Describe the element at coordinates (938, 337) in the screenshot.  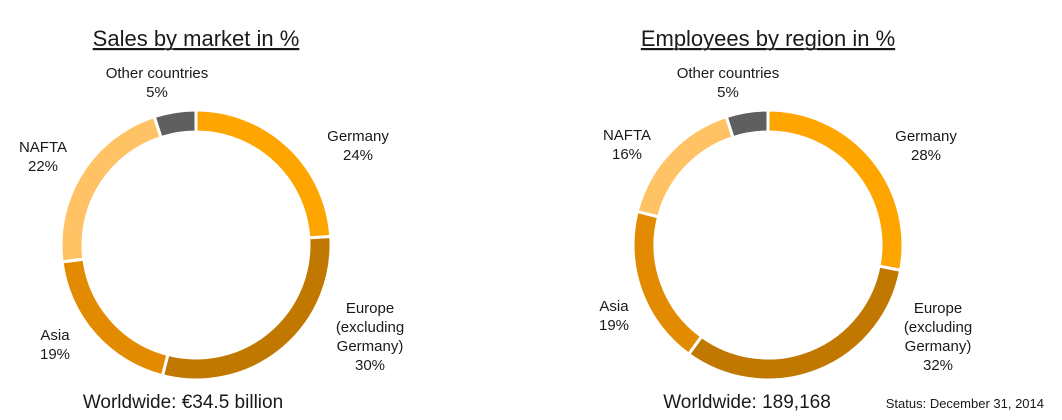
I see `label-europe-excluding-germany: Europe (excluding Germany) 32%` at that location.